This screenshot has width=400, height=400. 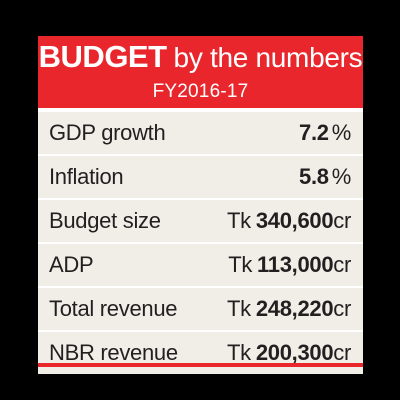 I want to click on row-value: Tk 340,600cr, so click(x=289, y=221).